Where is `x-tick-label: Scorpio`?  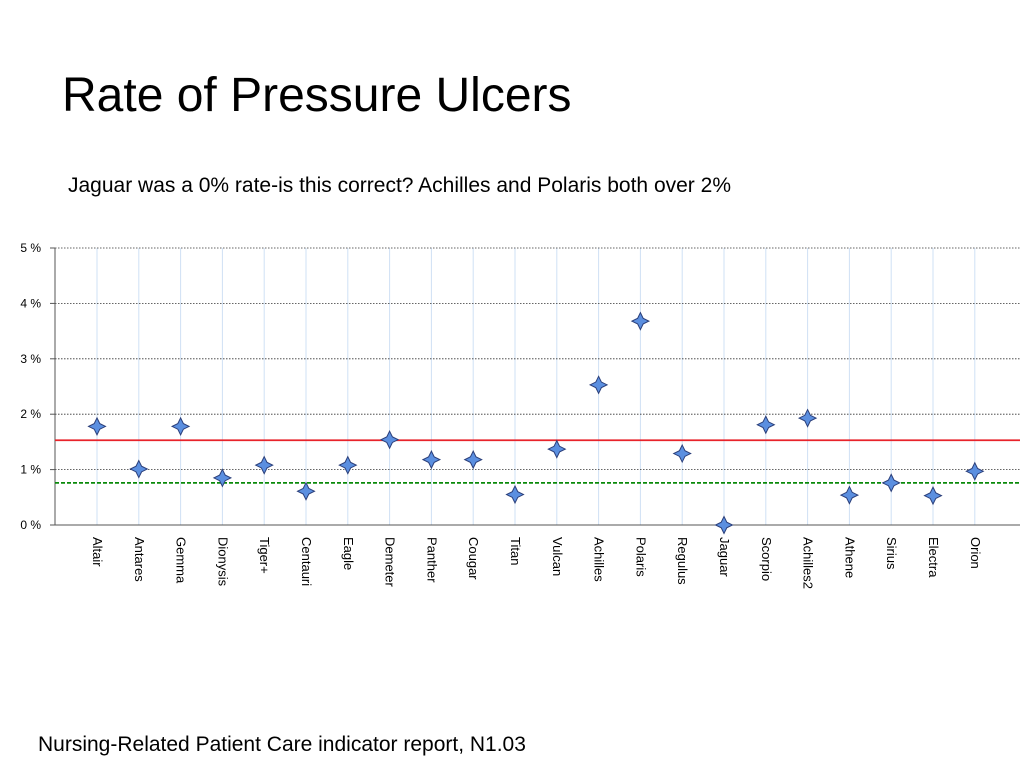 x-tick-label: Scorpio is located at coordinates (766, 559).